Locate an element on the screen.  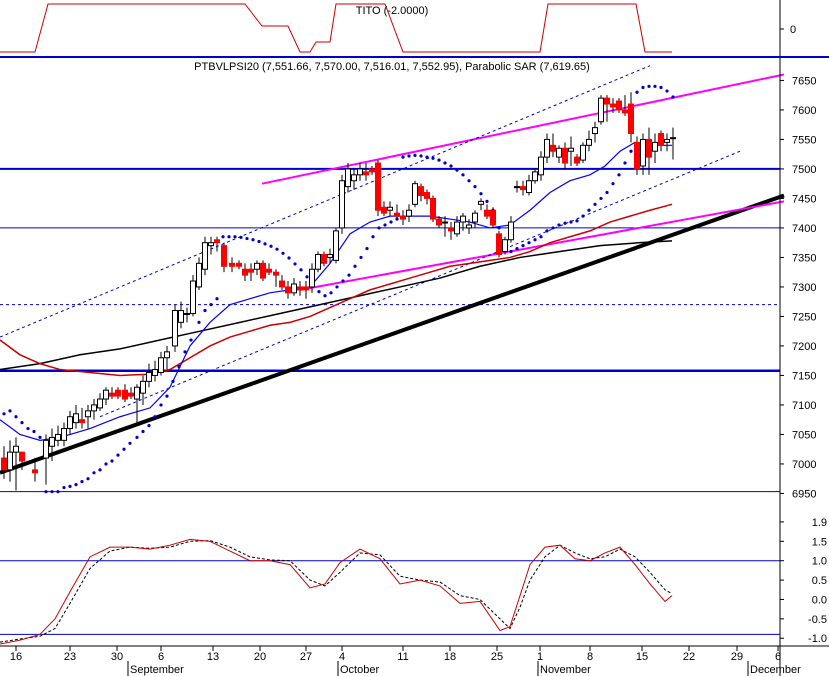
price-tick-label: 7200 is located at coordinates (804, 347).